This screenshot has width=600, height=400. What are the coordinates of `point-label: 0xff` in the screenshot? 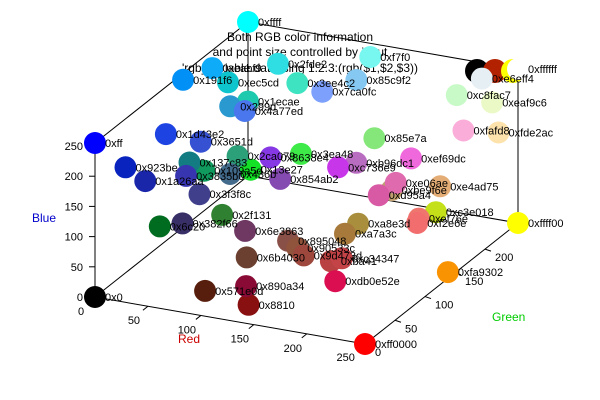 It's located at (114, 144).